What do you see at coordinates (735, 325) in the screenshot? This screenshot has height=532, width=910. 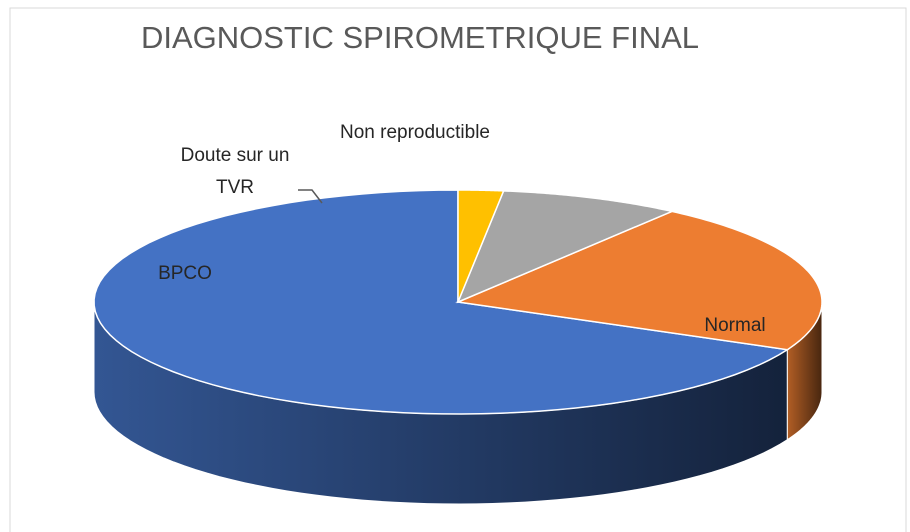 I see `slice-label: Normal` at bounding box center [735, 325].